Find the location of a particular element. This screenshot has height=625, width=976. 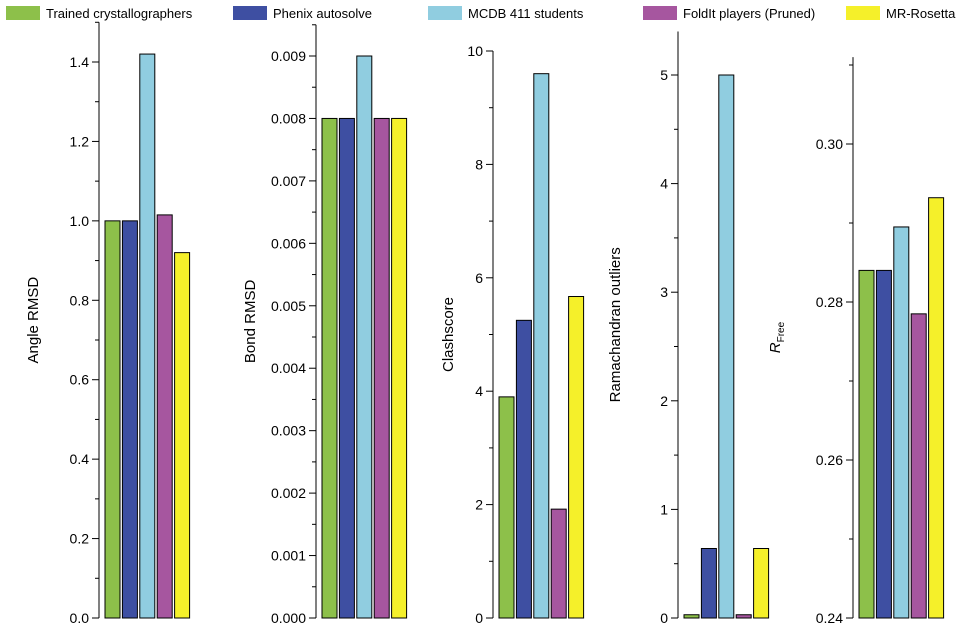

y-tick-label: 1 is located at coordinates (664, 509).